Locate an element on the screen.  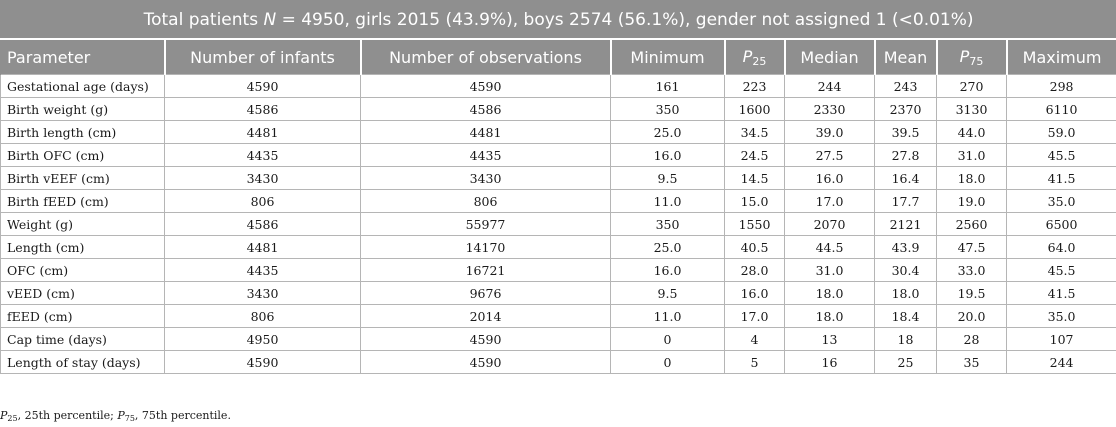
cell-median: 2070 is located at coordinates (829, 224).